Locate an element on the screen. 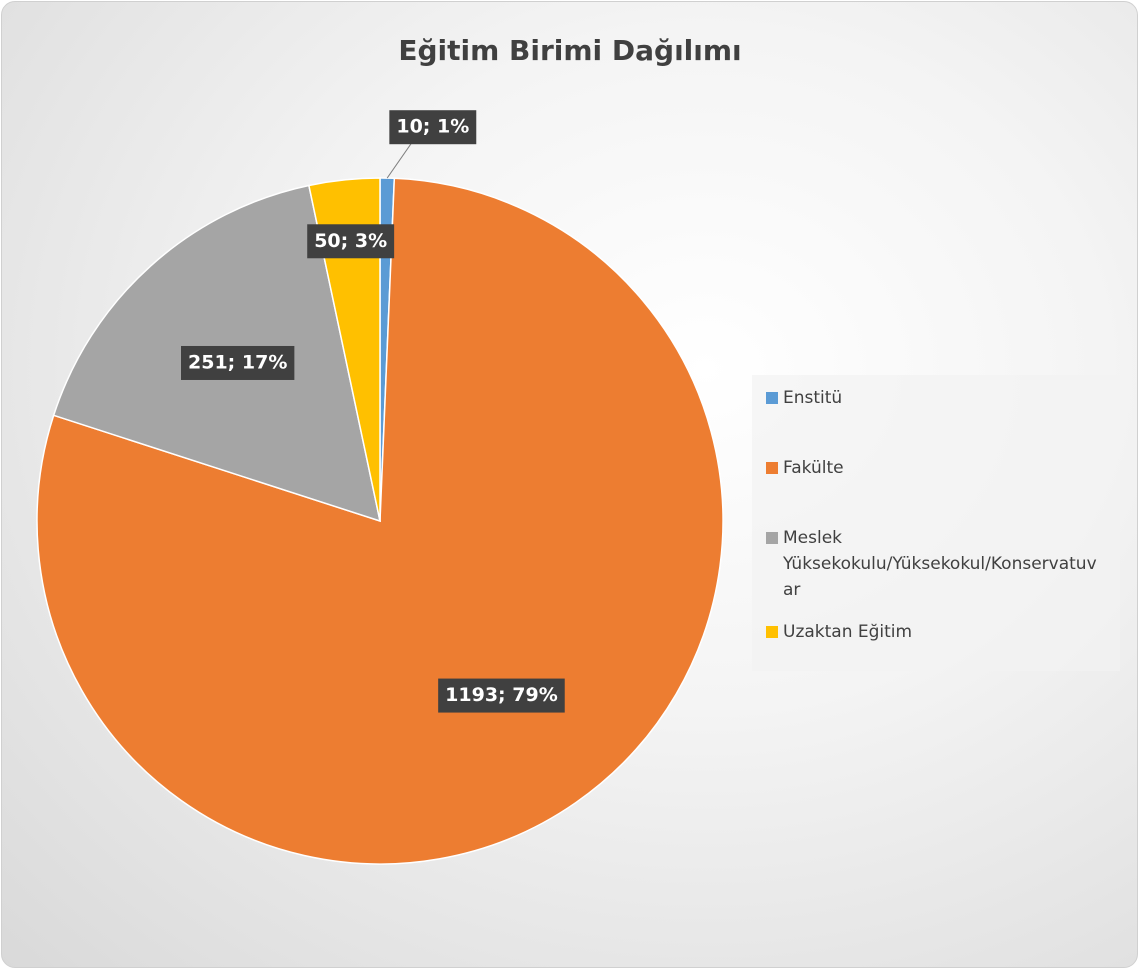  legend-item: Uzaktan Eğitim is located at coordinates (936, 632).